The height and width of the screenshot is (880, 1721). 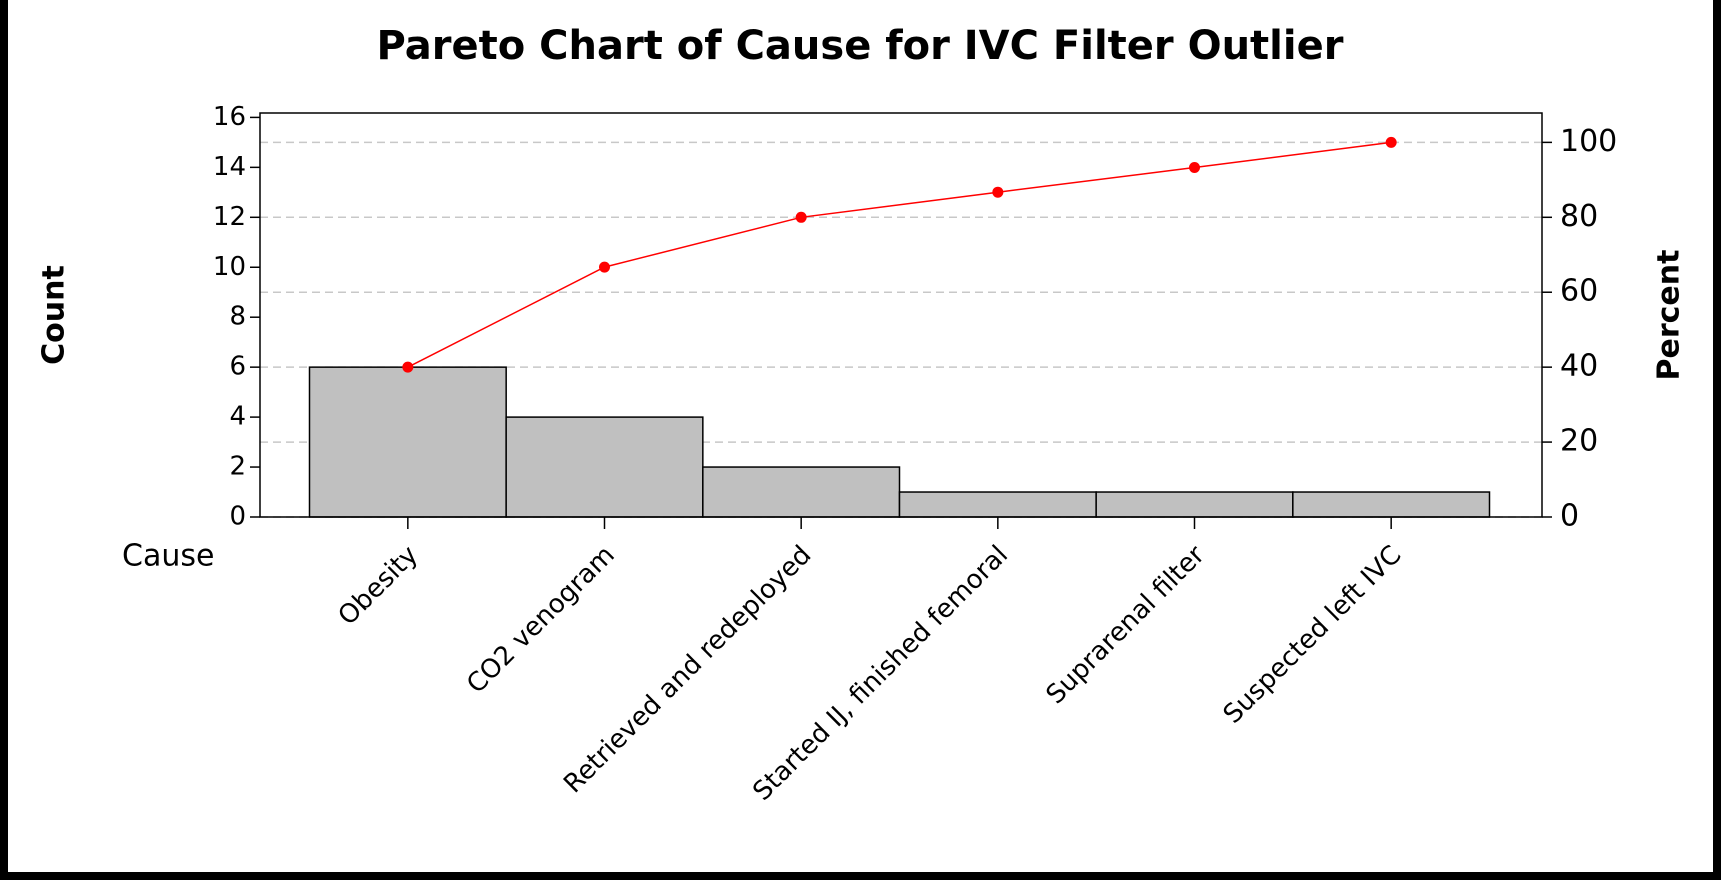 I want to click on y2-tick-label: 80, so click(x=1579, y=216).